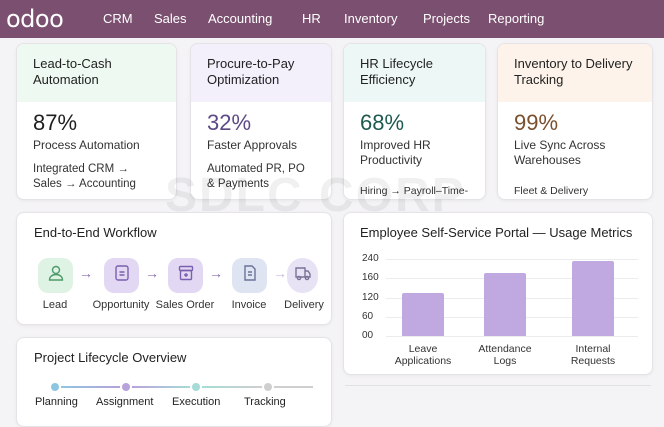  I want to click on kpi-value: 99%, so click(536, 122).